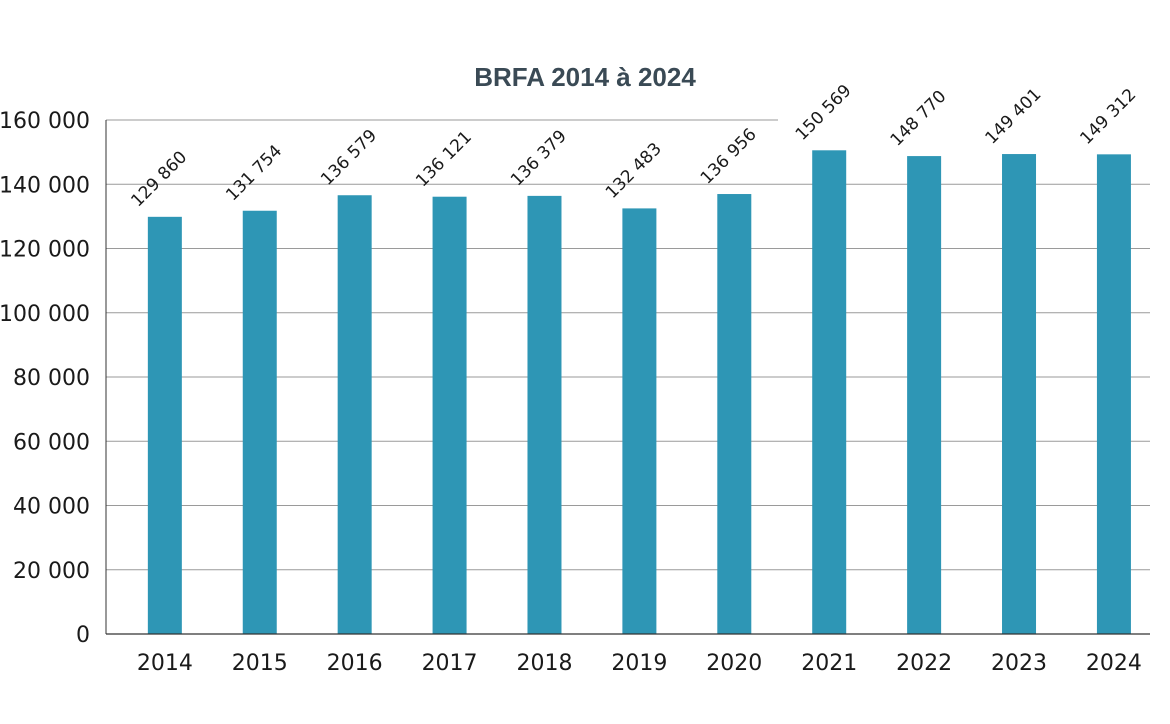 The width and height of the screenshot is (1170, 724). I want to click on y-tick-label: 60 000, so click(51, 442).